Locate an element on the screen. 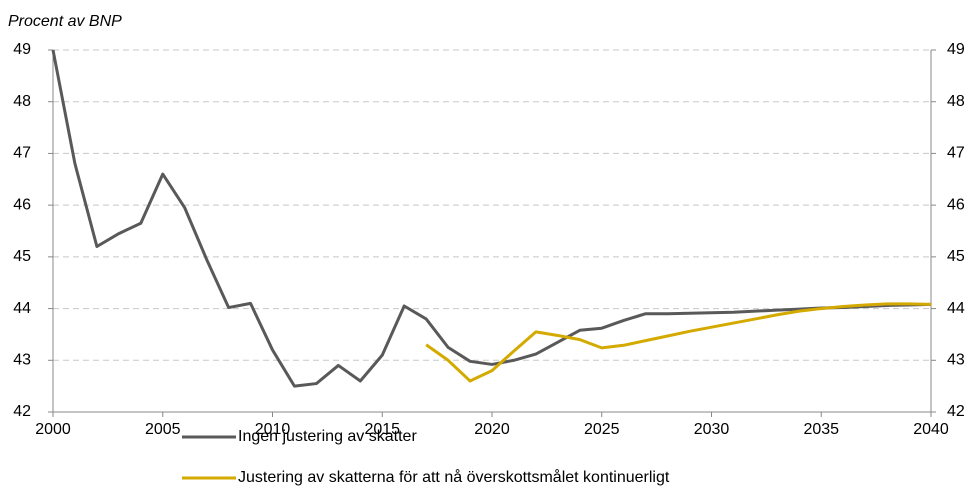 The width and height of the screenshot is (977, 488). y-tick-label: 49 is located at coordinates (22, 49).